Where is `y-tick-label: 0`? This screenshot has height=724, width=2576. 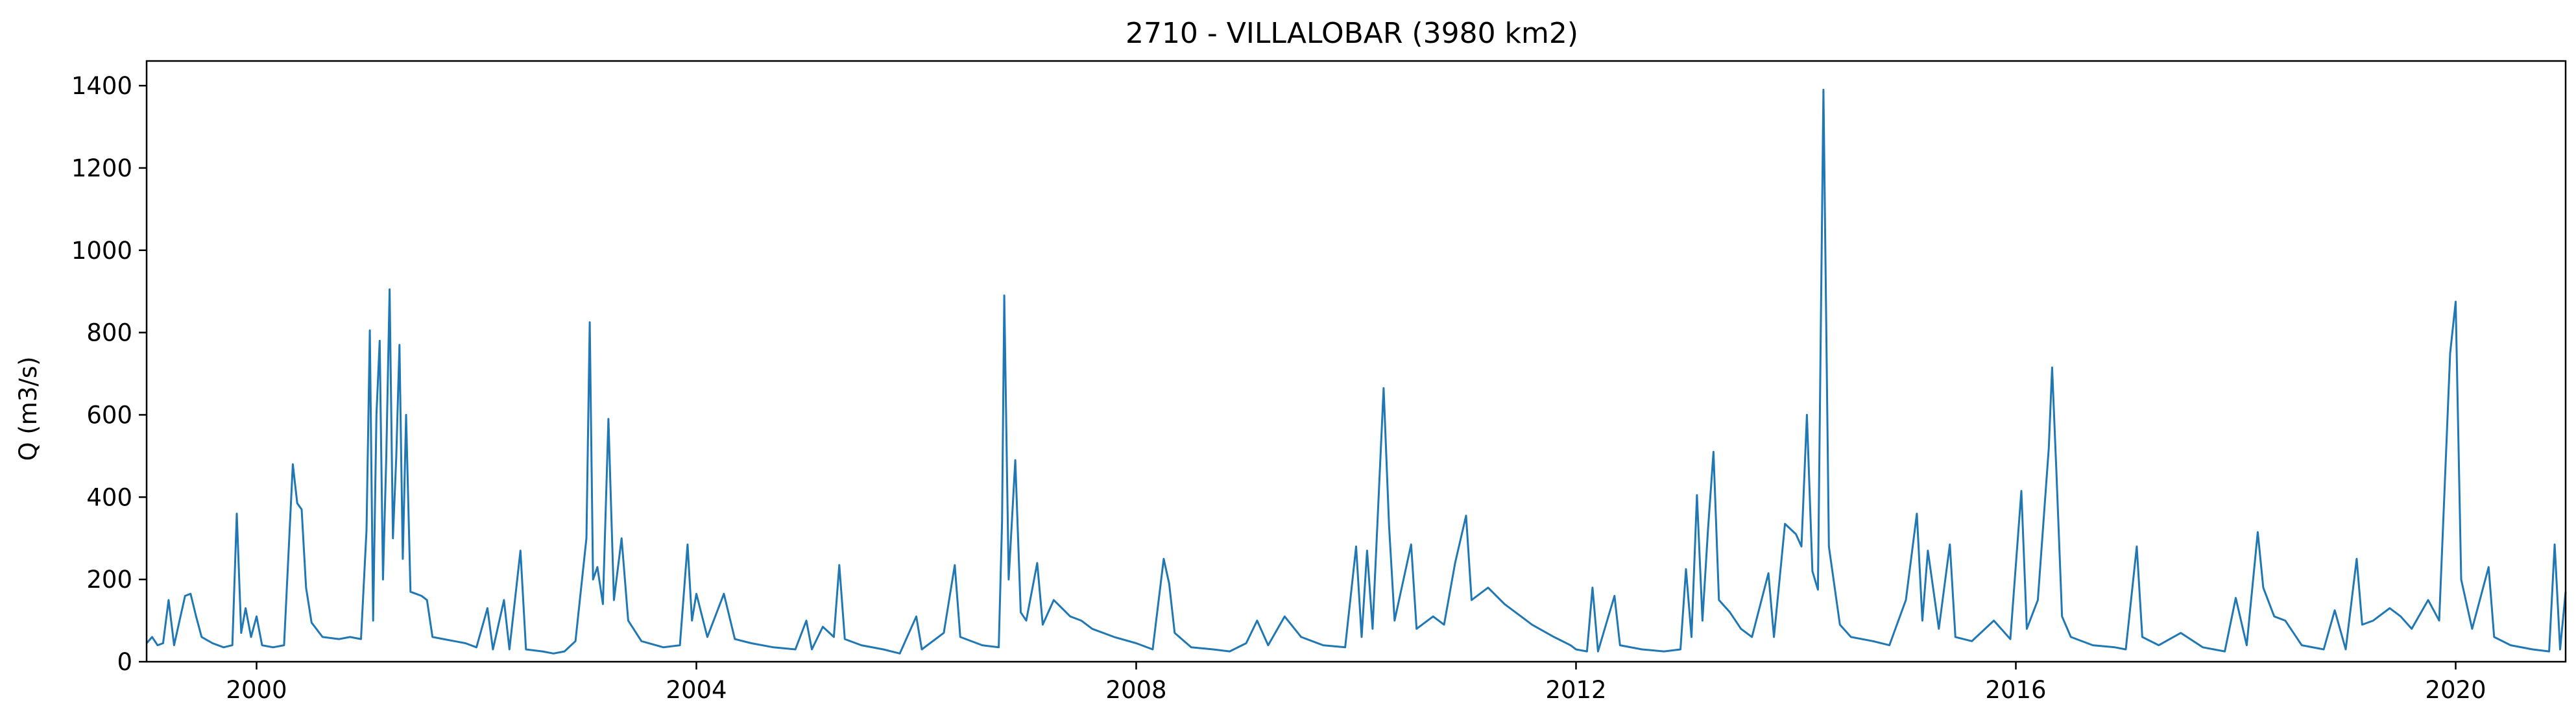
y-tick-label: 0 is located at coordinates (124, 662).